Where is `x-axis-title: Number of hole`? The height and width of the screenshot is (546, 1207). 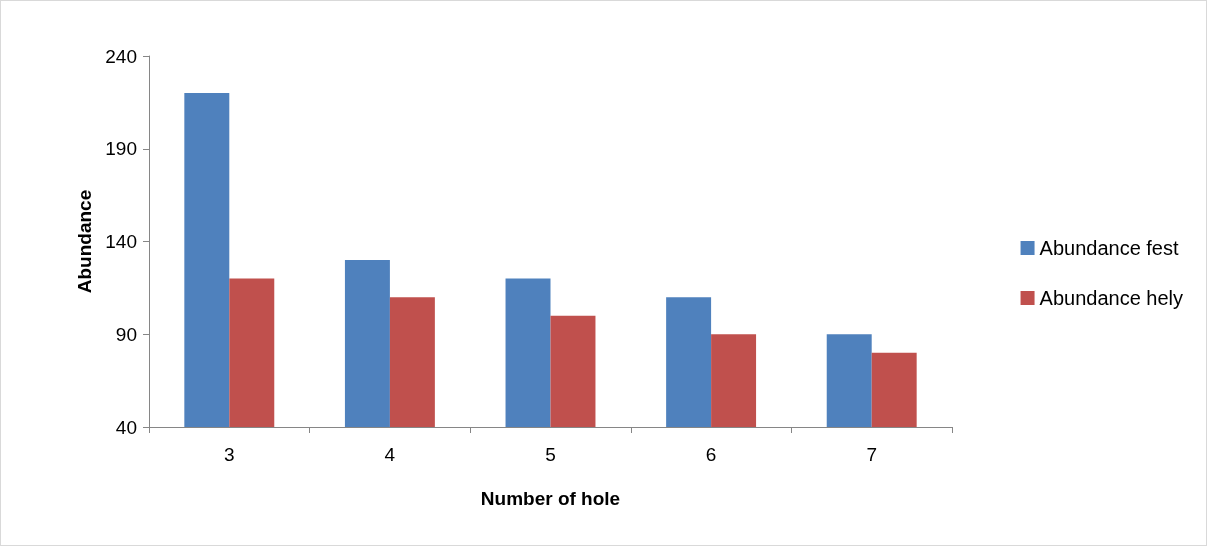 x-axis-title: Number of hole is located at coordinates (550, 498).